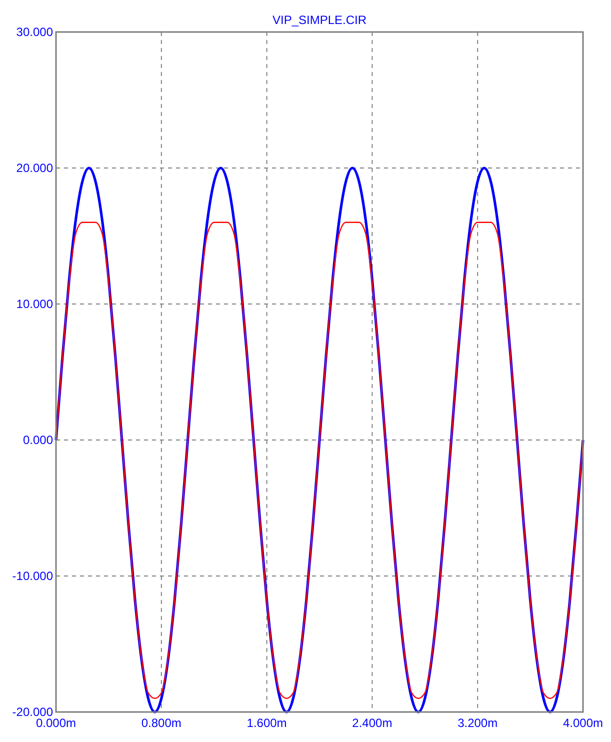  What do you see at coordinates (319, 20) in the screenshot?
I see `chart-title: VIP_SIMPLE.CIR` at bounding box center [319, 20].